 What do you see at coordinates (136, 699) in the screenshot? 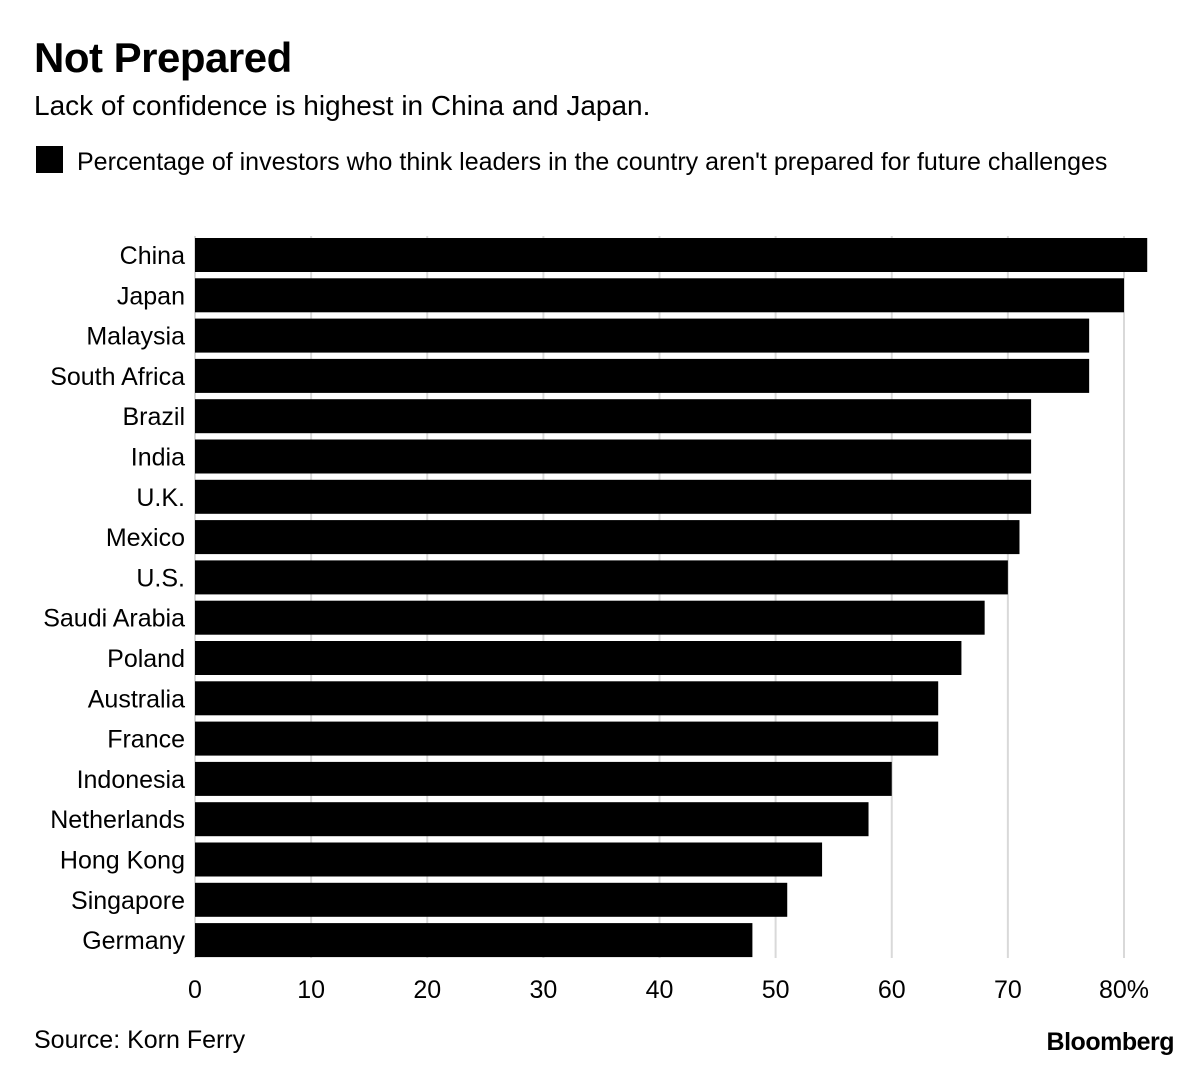
I see `category-label: Australia` at bounding box center [136, 699].